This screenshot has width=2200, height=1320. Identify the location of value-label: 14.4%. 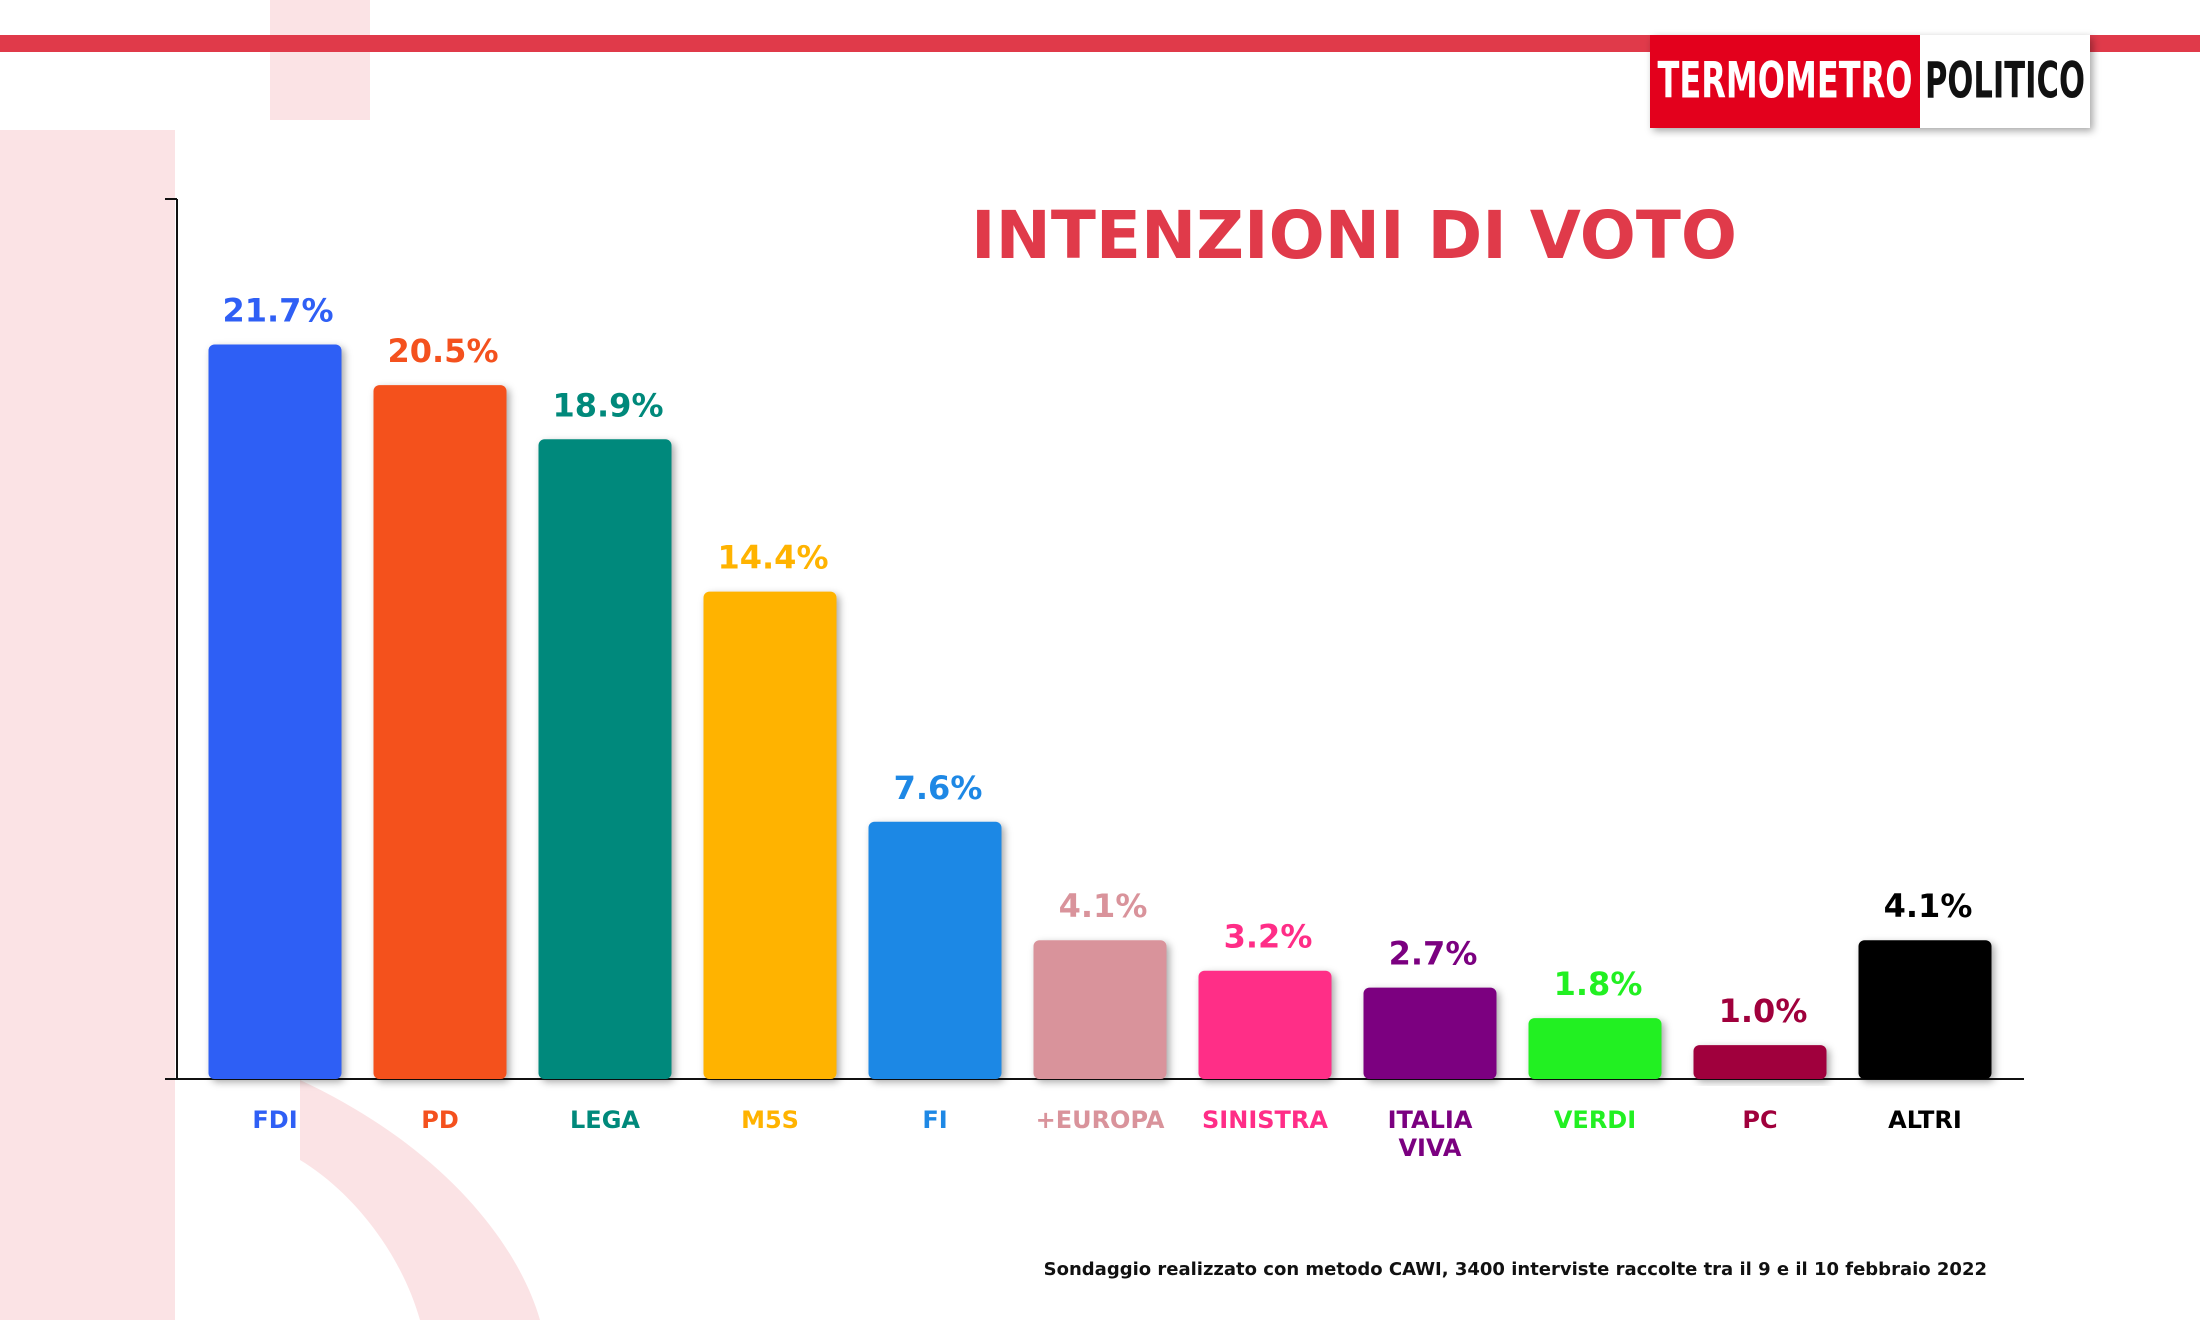
(772, 558).